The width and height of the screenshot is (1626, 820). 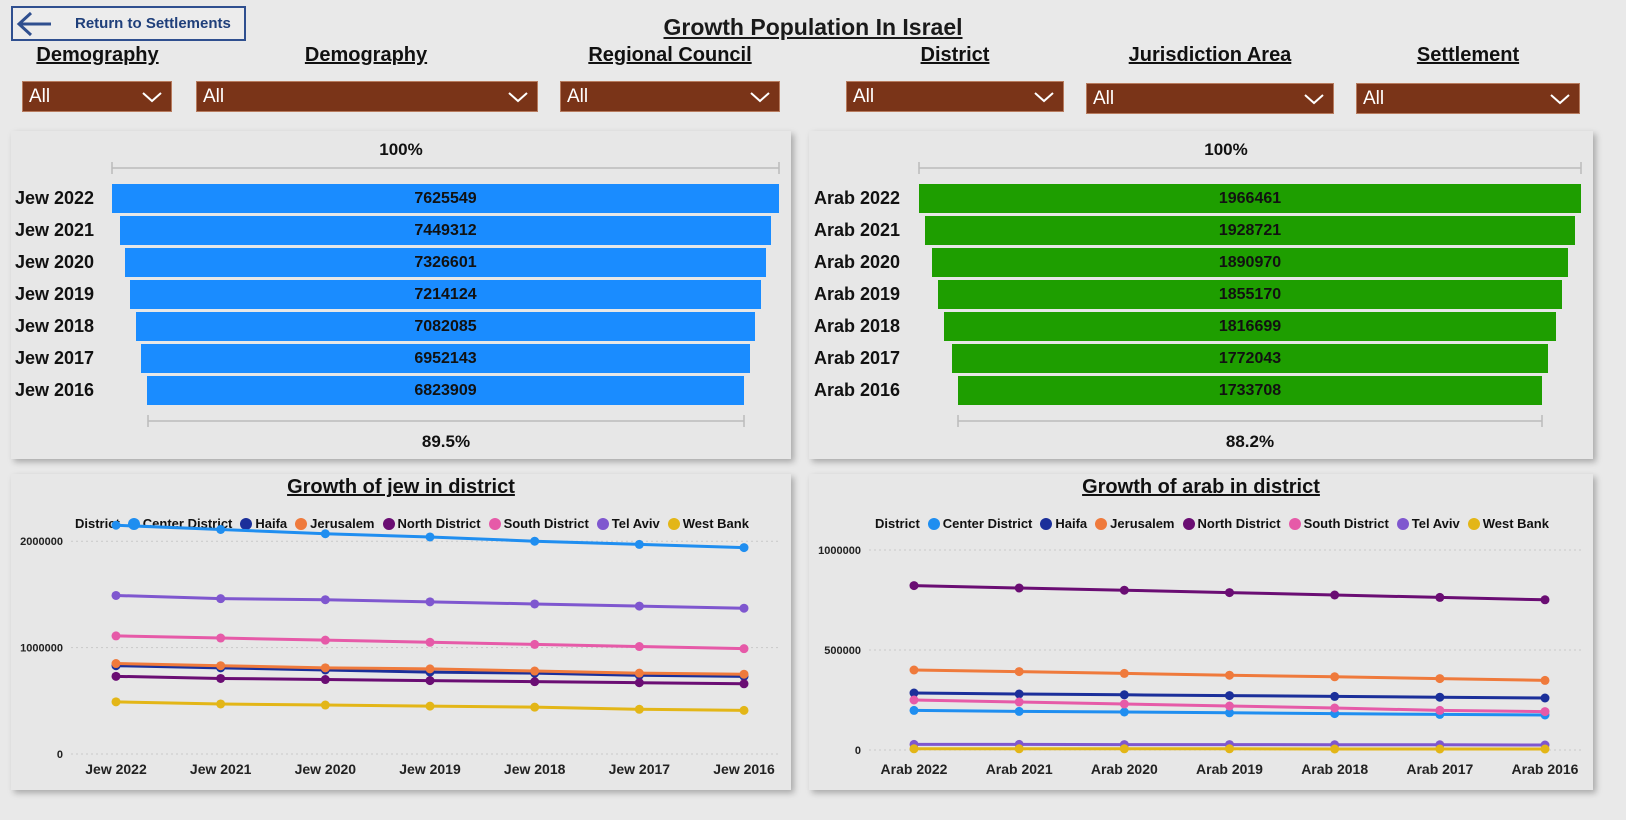 I want to click on jurisdiction-area-dropdown: All, so click(x=1210, y=98).